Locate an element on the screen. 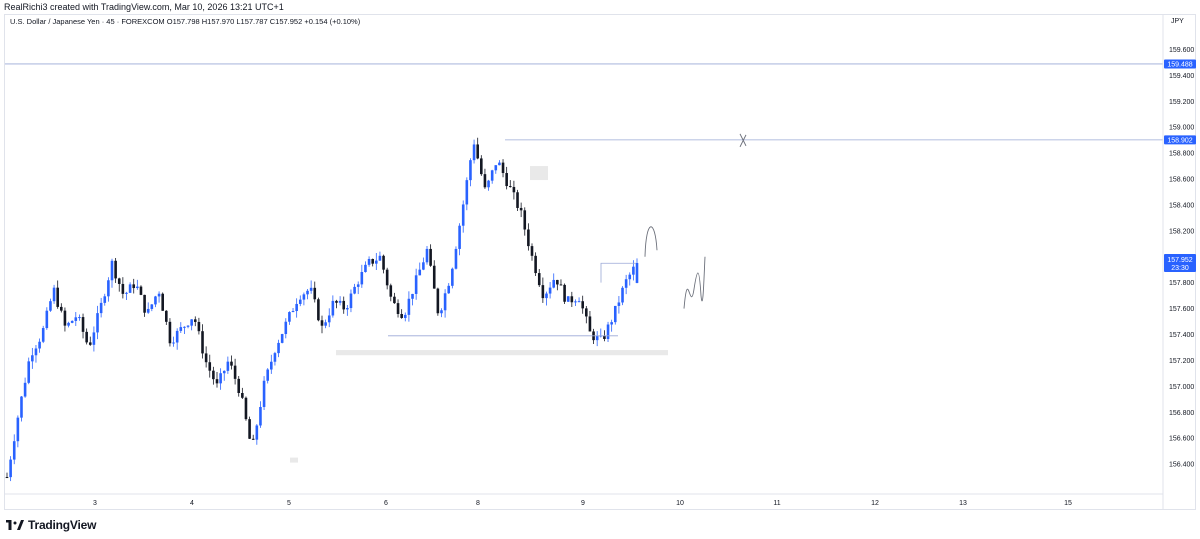 Image resolution: width=1200 pixels, height=539 pixels. demand-zone is located at coordinates (502, 353).